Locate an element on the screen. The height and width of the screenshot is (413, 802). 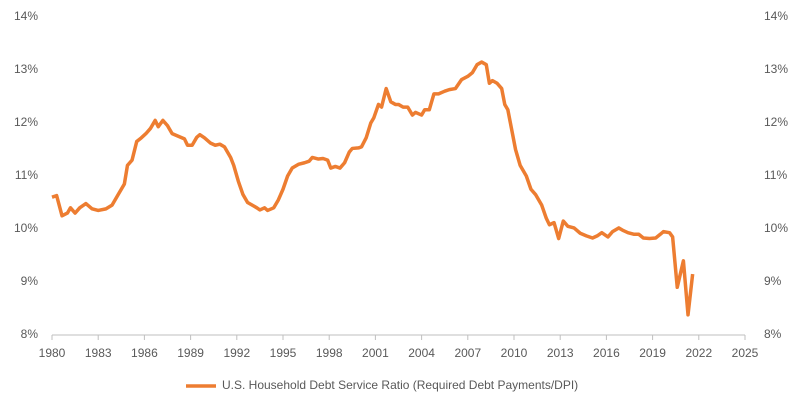
y2-tick-label: 13% is located at coordinates (776, 69).